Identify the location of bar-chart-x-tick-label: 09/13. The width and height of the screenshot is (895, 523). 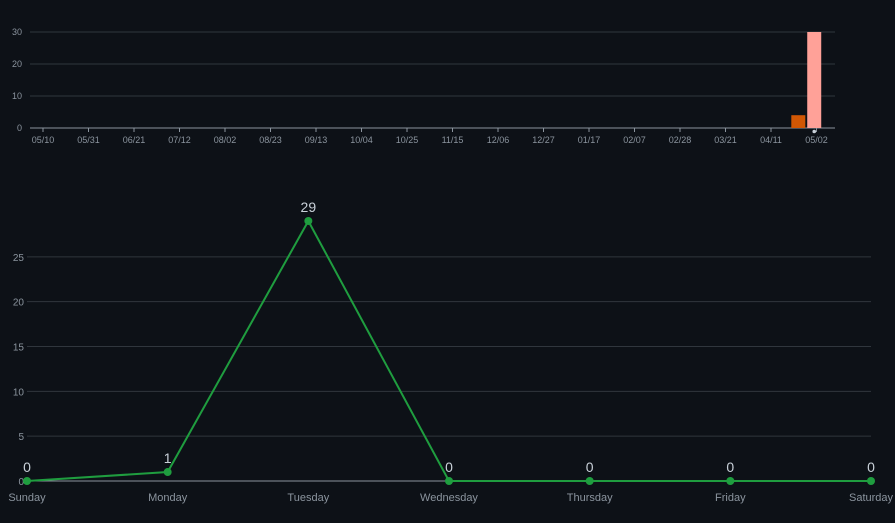
(316, 140).